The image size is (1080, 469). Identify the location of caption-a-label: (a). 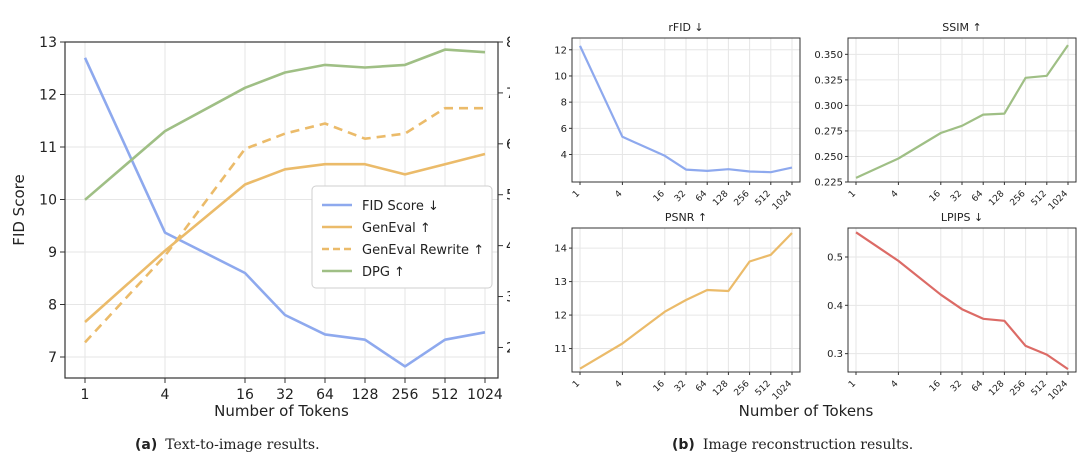
(146, 445).